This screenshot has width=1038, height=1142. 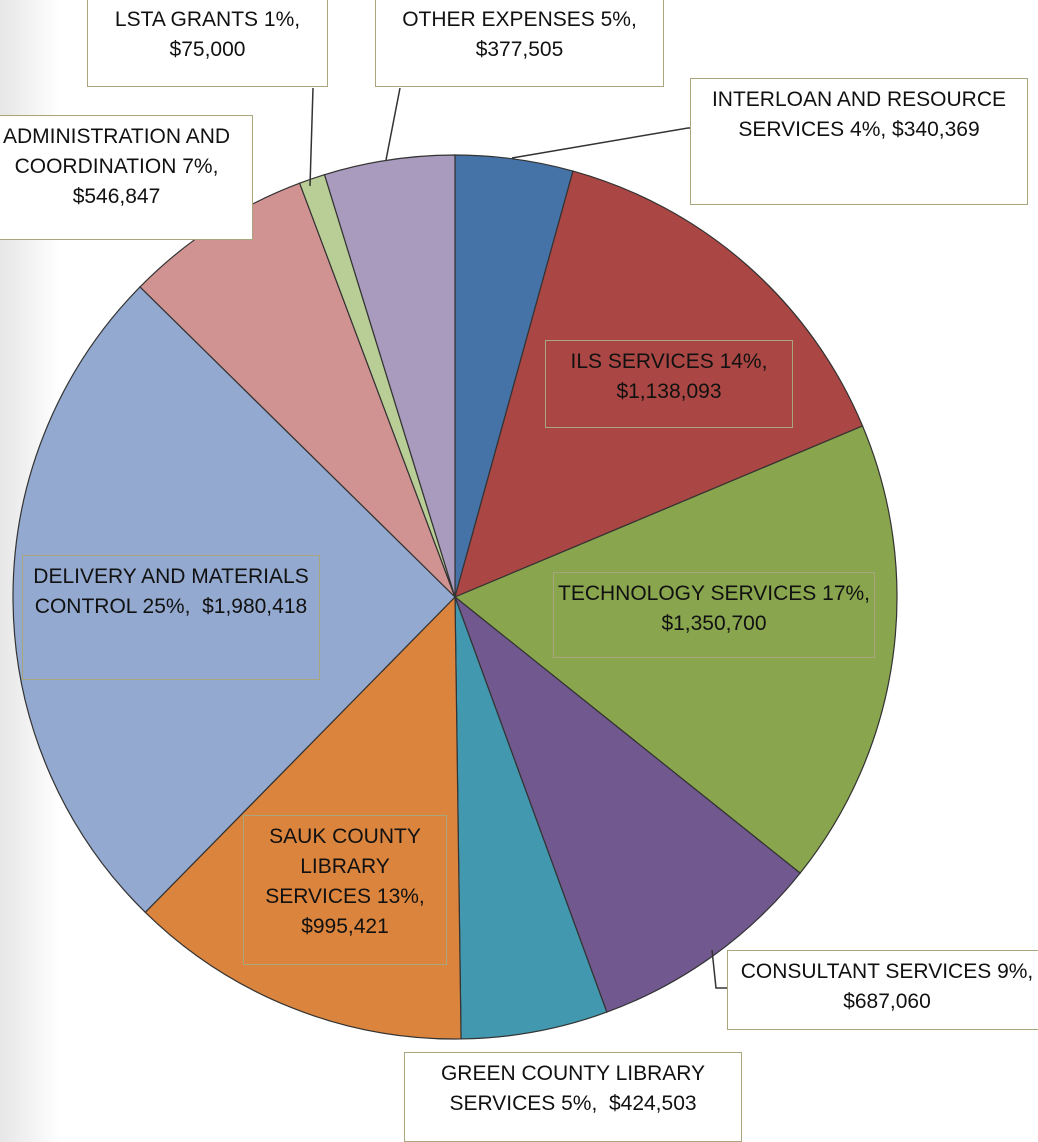 What do you see at coordinates (186, 19) in the screenshot?
I see `category-label: LSTA GRANTS` at bounding box center [186, 19].